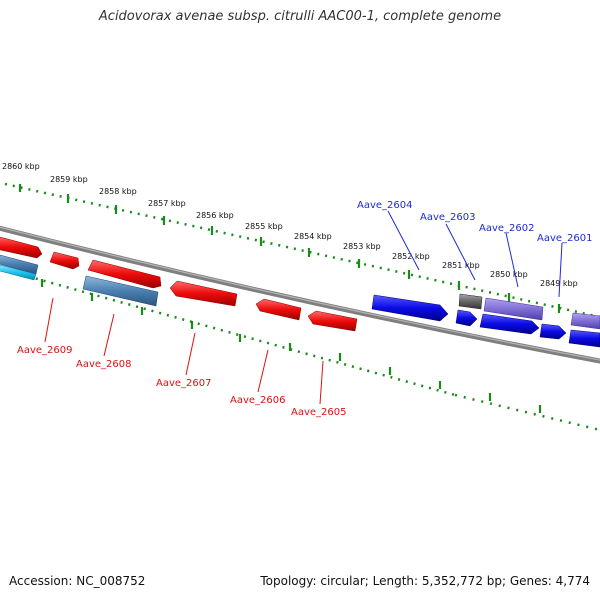 The height and width of the screenshot is (600, 600). Describe the element at coordinates (45, 350) in the screenshot. I see `gene-label: Aave_2609` at that location.